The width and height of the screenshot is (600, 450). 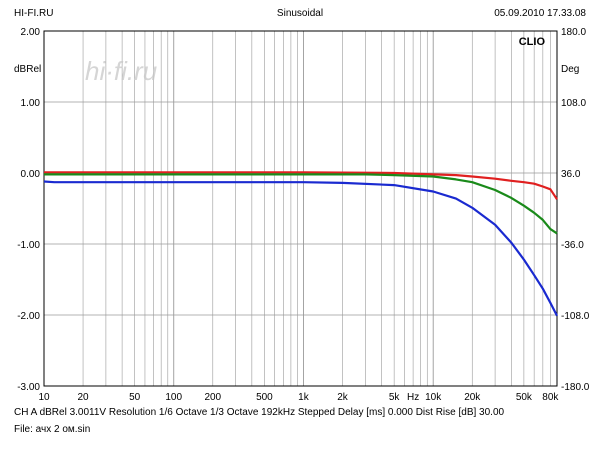 I want to click on x-tick-label: 200, so click(x=212, y=397).